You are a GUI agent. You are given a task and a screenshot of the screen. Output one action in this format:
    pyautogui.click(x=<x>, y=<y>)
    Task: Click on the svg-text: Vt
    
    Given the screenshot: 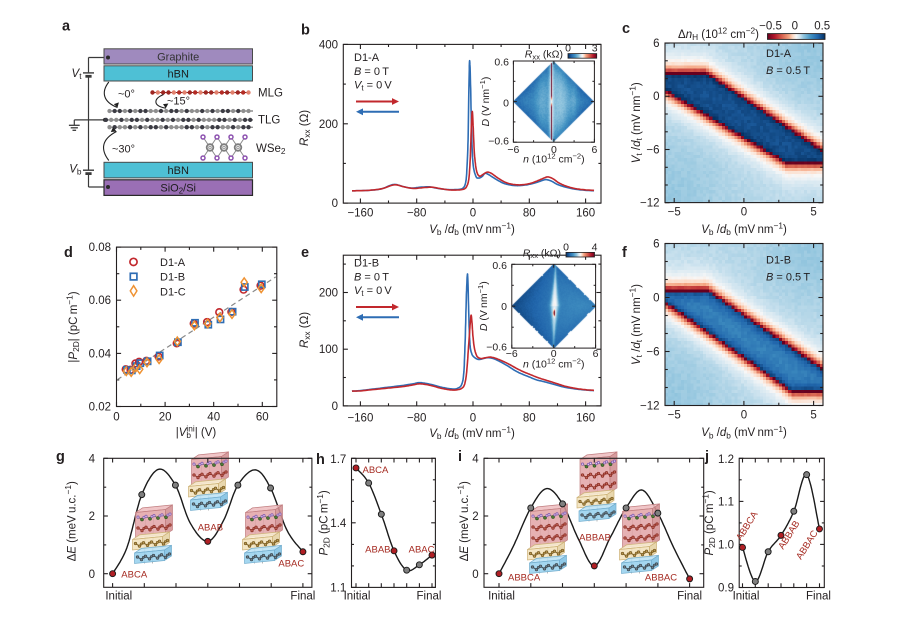 What is the action you would take?
    pyautogui.click(x=77, y=74)
    